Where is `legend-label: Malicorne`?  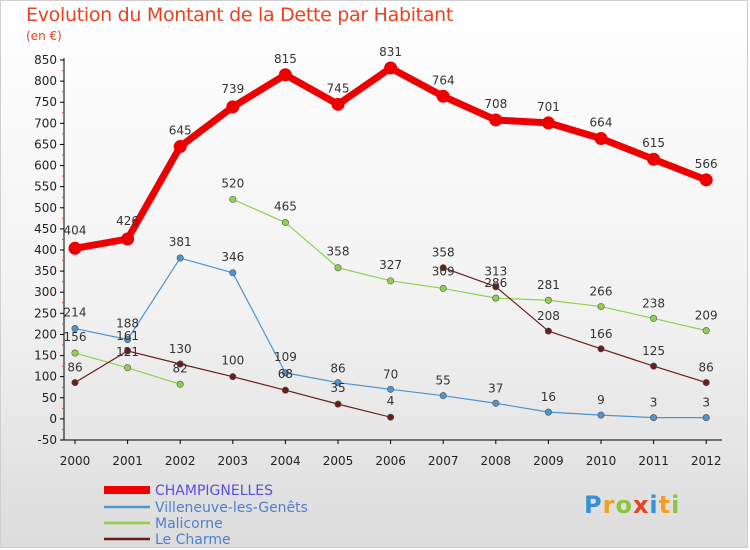 legend-label: Malicorne is located at coordinates (189, 524).